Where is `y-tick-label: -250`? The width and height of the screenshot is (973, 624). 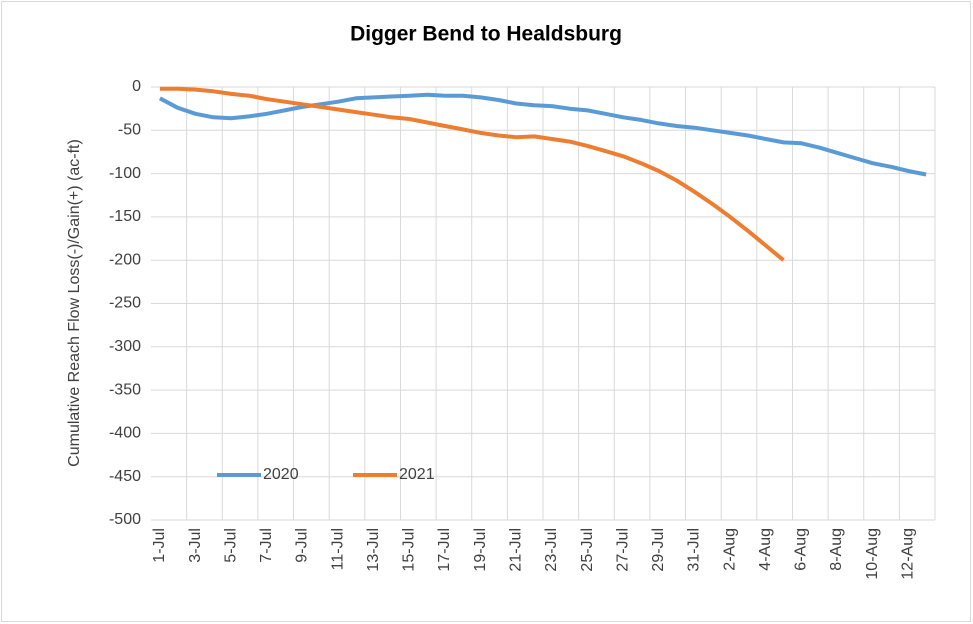 y-tick-label: -250 is located at coordinates (125, 303).